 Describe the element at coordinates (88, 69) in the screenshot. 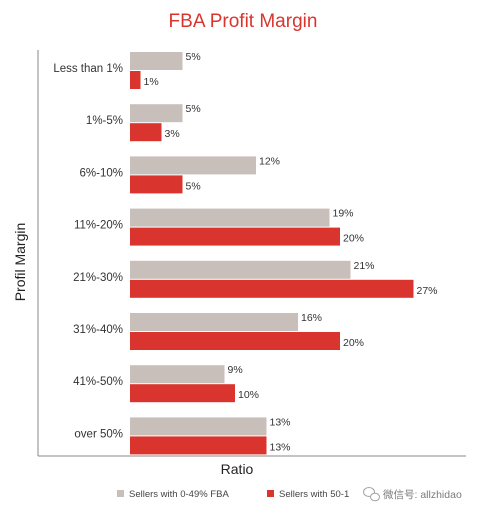

I see `category-label: Less than 1%` at that location.